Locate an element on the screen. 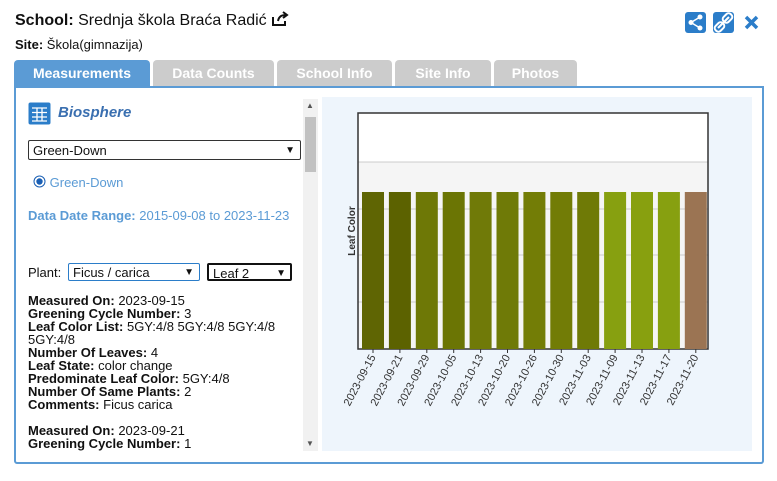 Image resolution: width=777 pixels, height=481 pixels. record-field: Predominate Leaf Color: 5GY:4/8 is located at coordinates (163, 378).